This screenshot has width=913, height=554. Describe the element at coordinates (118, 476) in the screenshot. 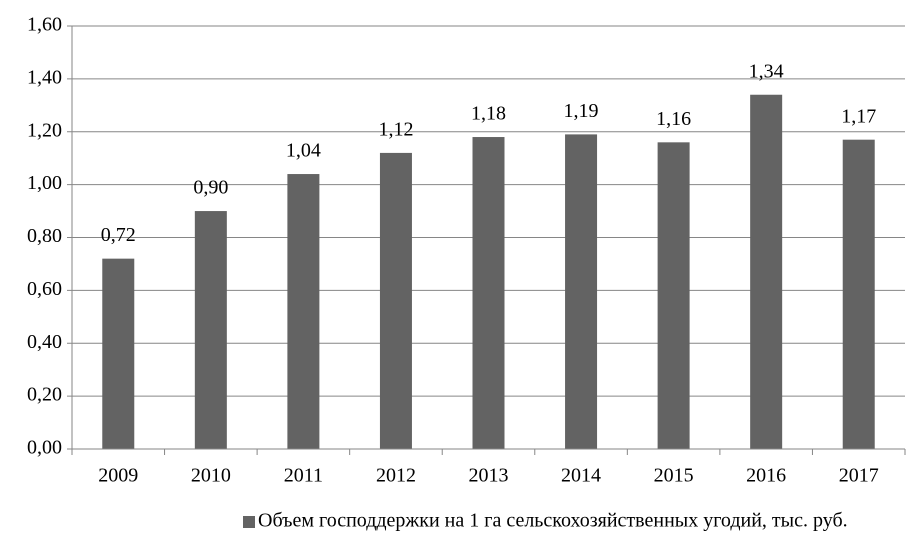

I see `x-tick-label: 2009` at that location.